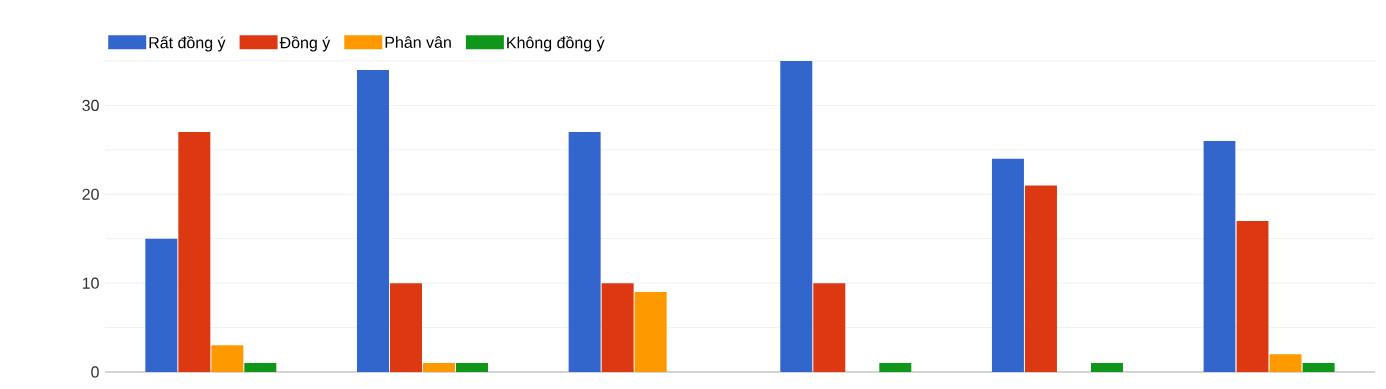  What do you see at coordinates (90, 194) in the screenshot?
I see `y-tick-label: 20` at bounding box center [90, 194].